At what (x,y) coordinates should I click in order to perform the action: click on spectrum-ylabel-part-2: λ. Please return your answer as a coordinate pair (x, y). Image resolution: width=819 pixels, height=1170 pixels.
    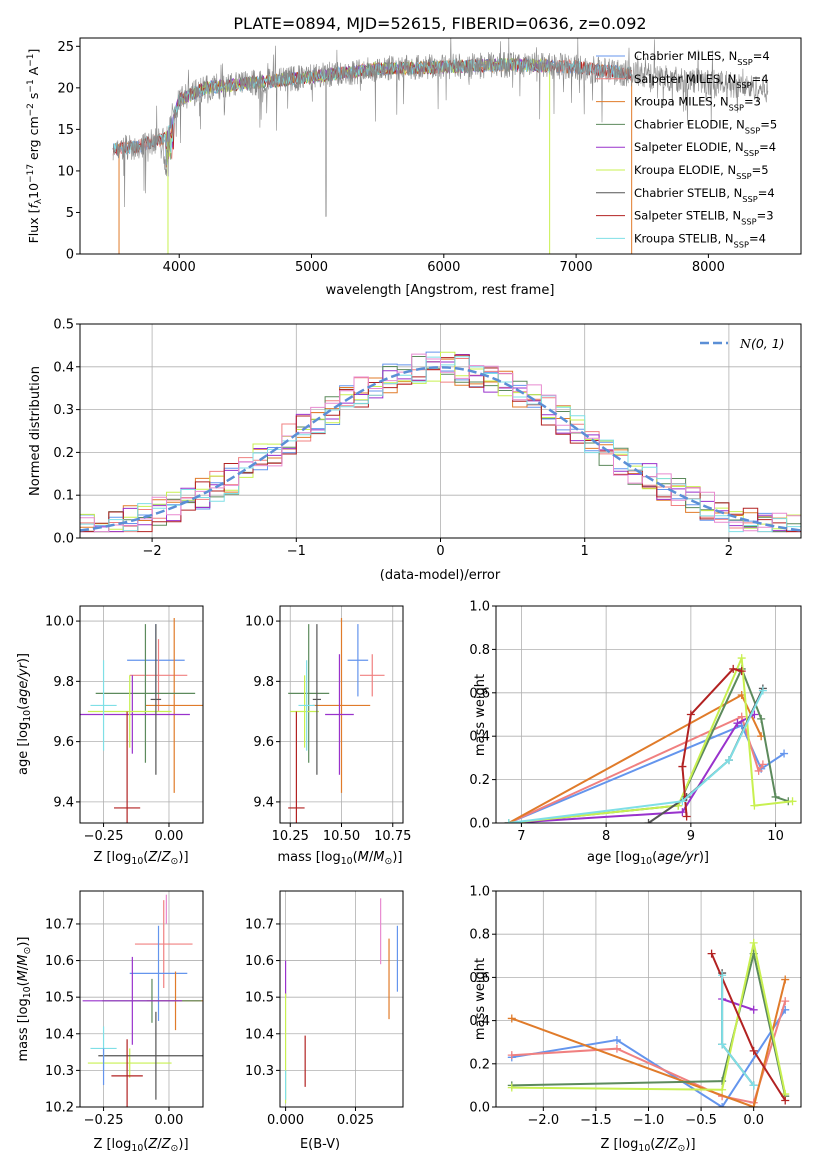
    Looking at the image, I should click on (39, 201).